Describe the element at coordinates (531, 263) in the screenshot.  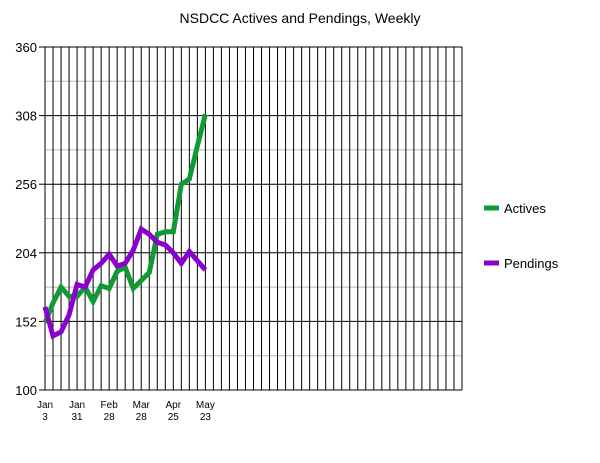
I see `legend-label-pendings: Pendings` at that location.